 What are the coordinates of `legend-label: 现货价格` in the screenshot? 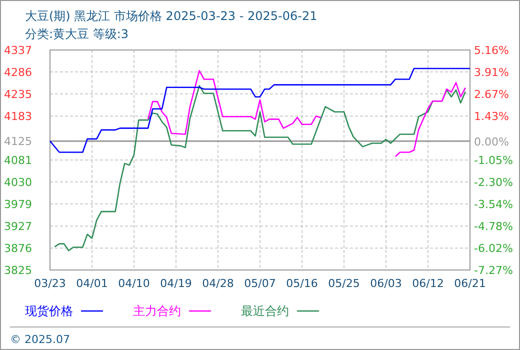 It's located at (49, 311).